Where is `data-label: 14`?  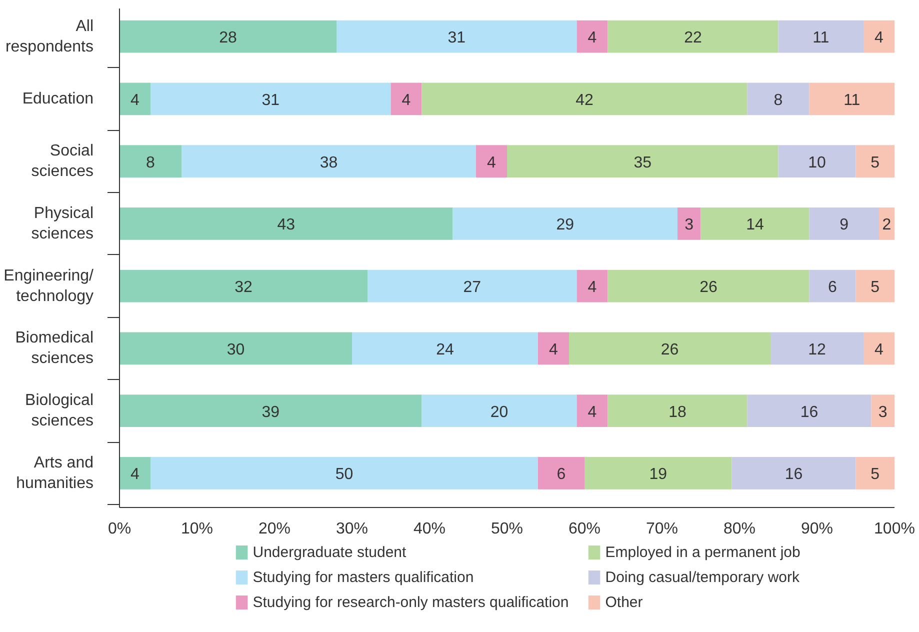 data-label: 14 is located at coordinates (755, 225).